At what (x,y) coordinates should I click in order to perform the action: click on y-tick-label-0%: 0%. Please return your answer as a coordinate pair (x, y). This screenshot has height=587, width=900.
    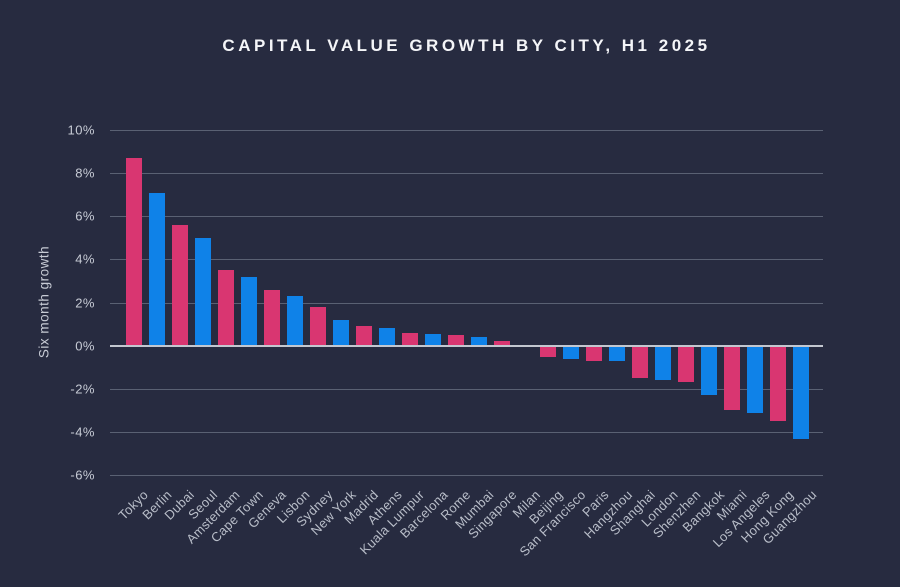
    Looking at the image, I should click on (85, 346).